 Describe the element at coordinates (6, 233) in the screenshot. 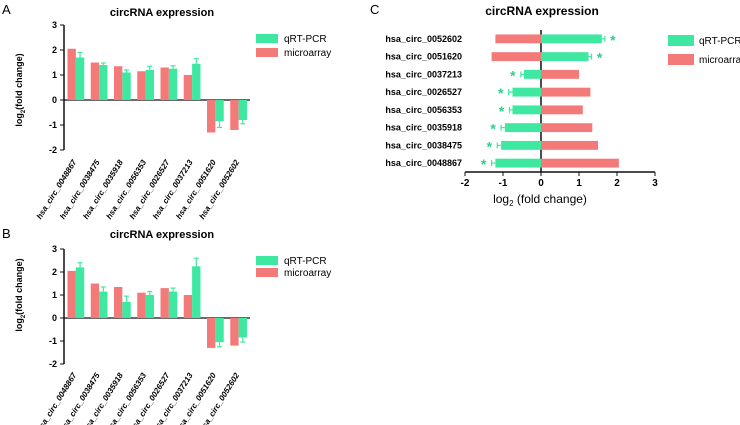

I see `panel-label-b: B` at that location.